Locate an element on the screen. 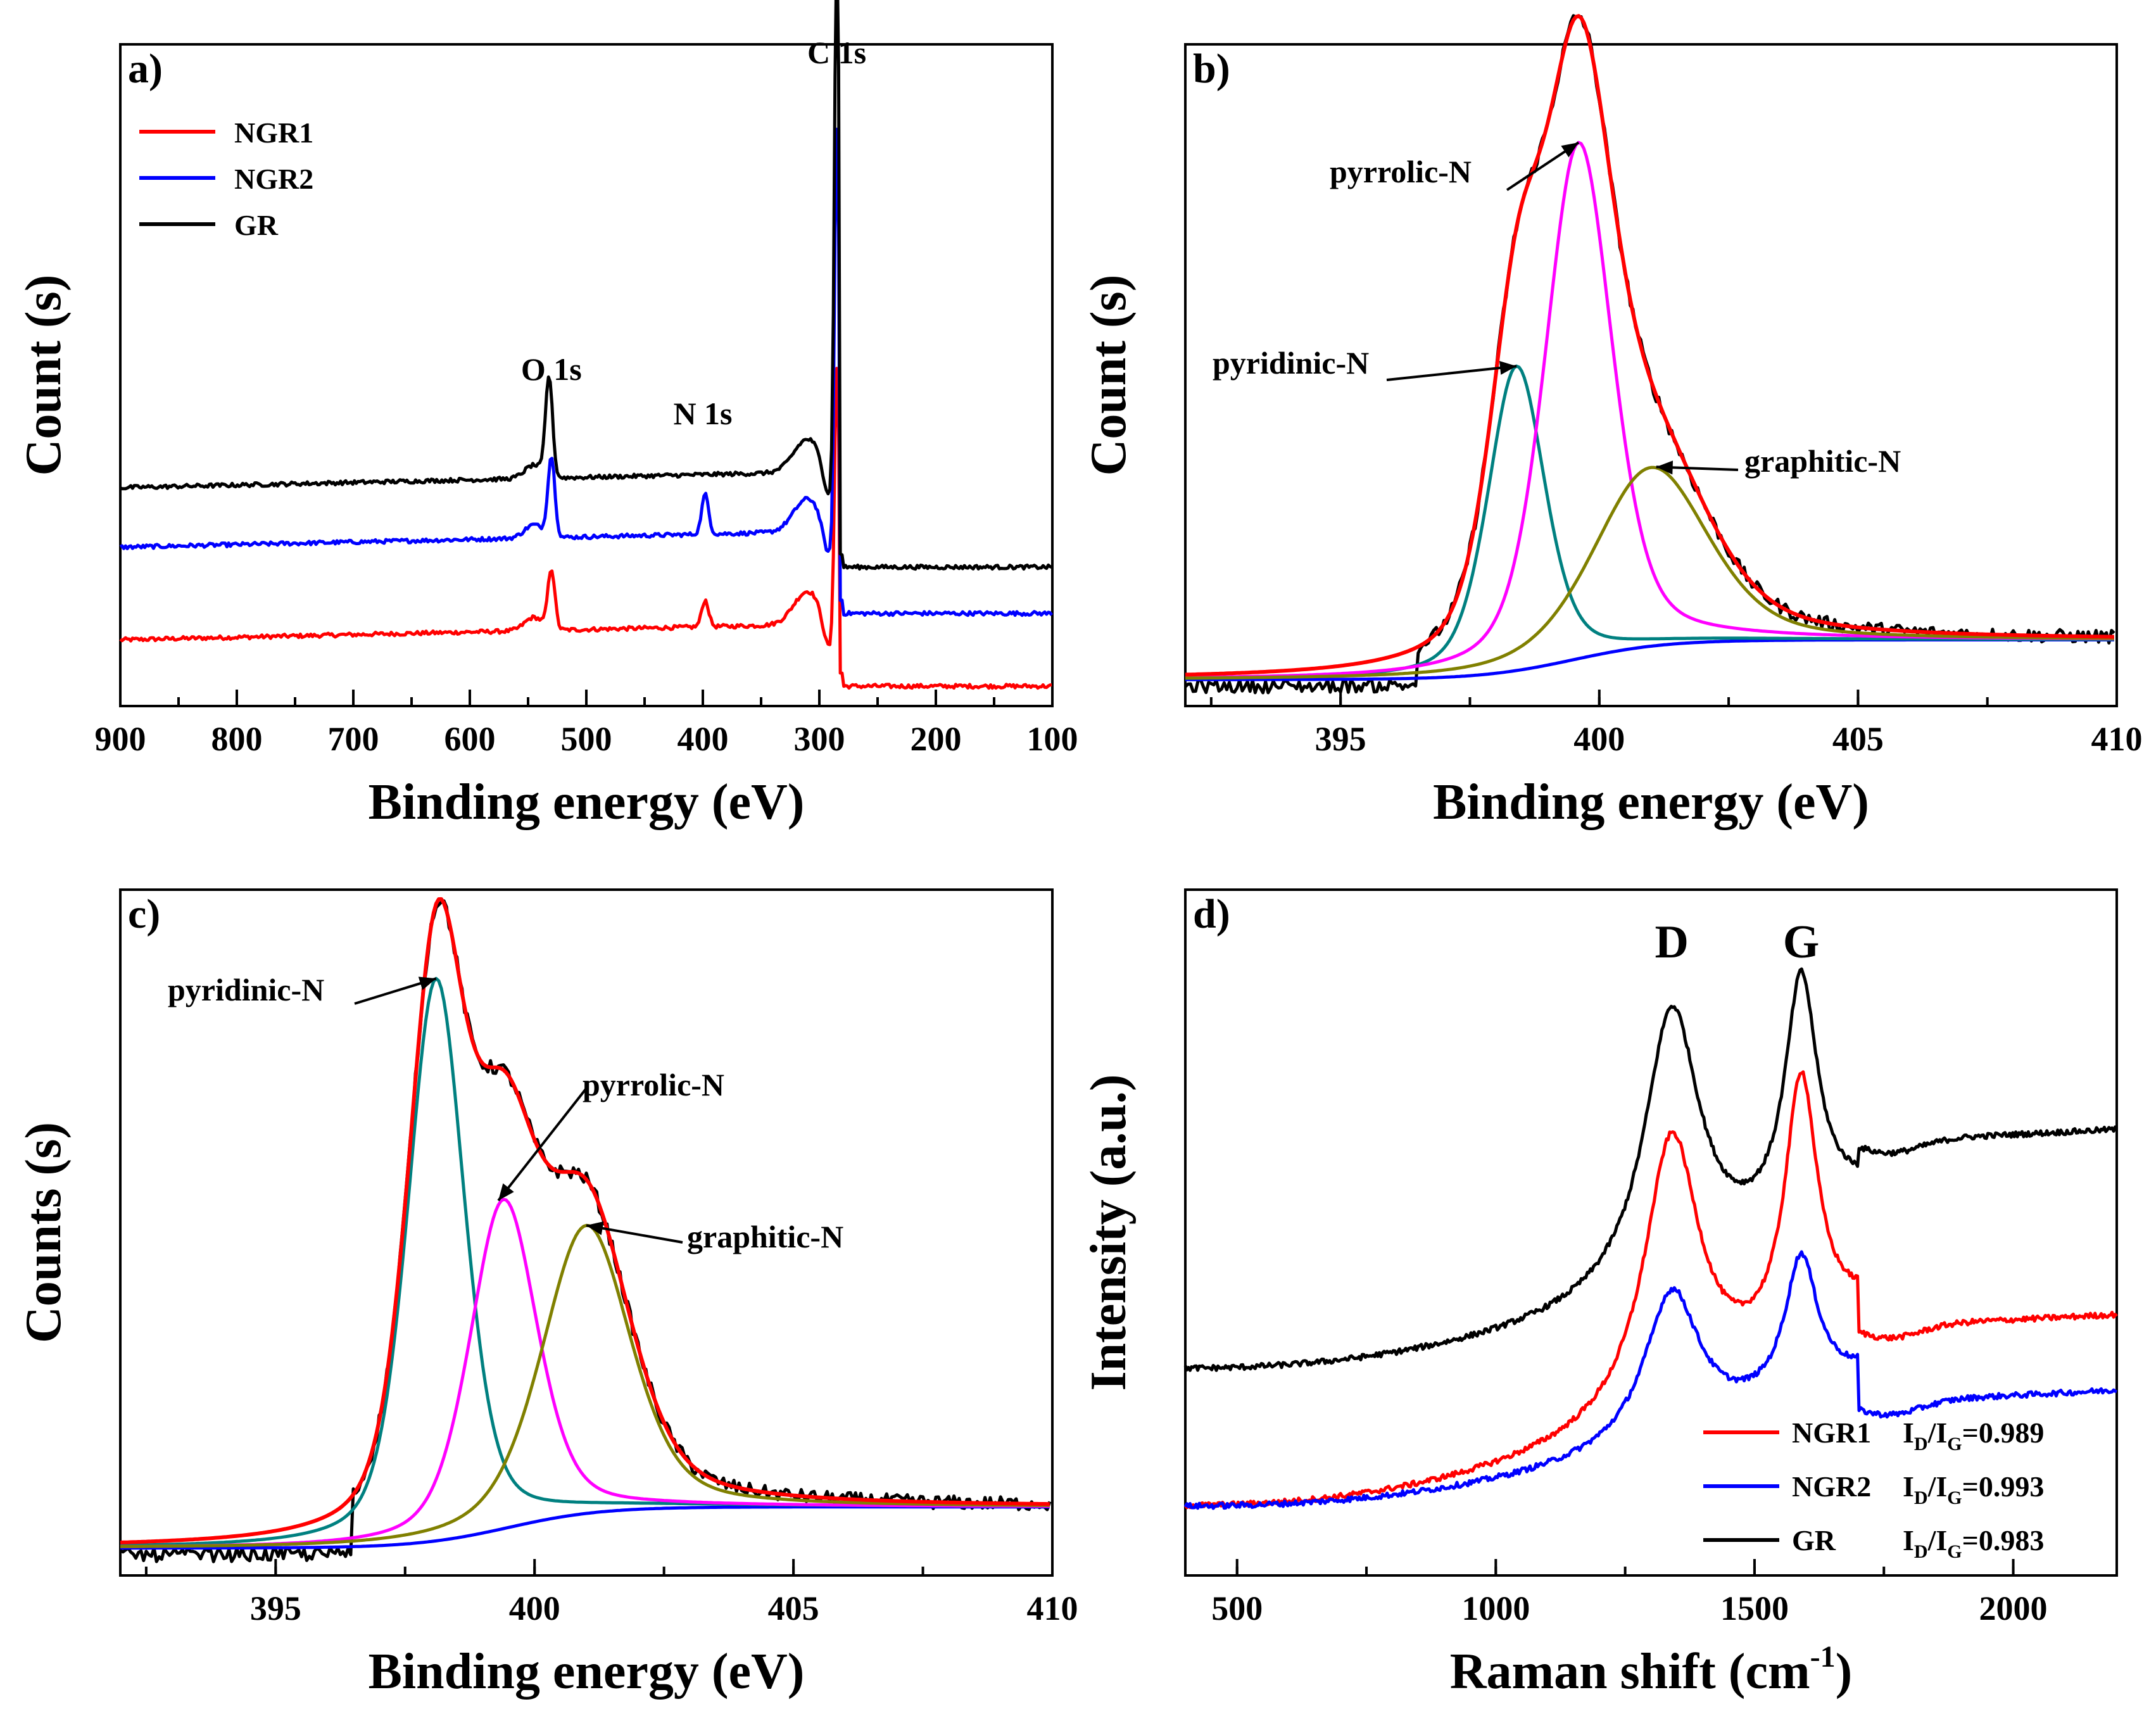 The width and height of the screenshot is (2156, 1723). x-tick-label: 2000 is located at coordinates (2013, 1608).